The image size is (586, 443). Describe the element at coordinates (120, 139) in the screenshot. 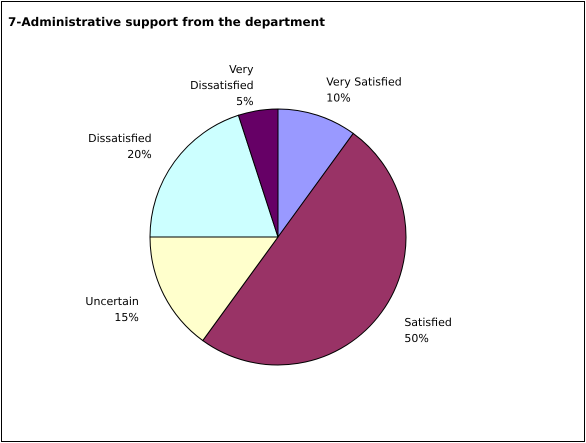

I see `slice-label: Dissatisfied` at that location.